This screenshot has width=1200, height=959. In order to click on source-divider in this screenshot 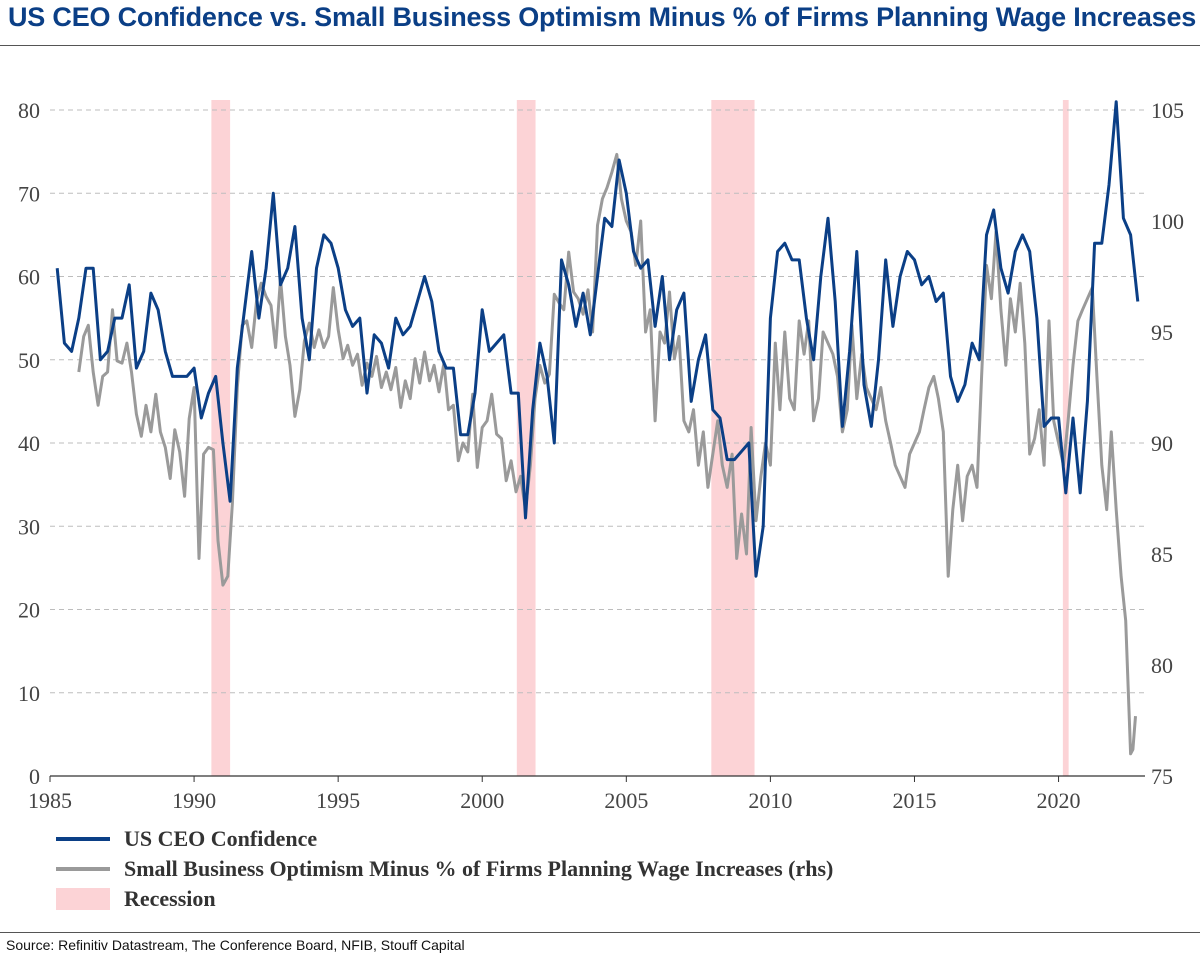, I will do `click(600, 932)`.